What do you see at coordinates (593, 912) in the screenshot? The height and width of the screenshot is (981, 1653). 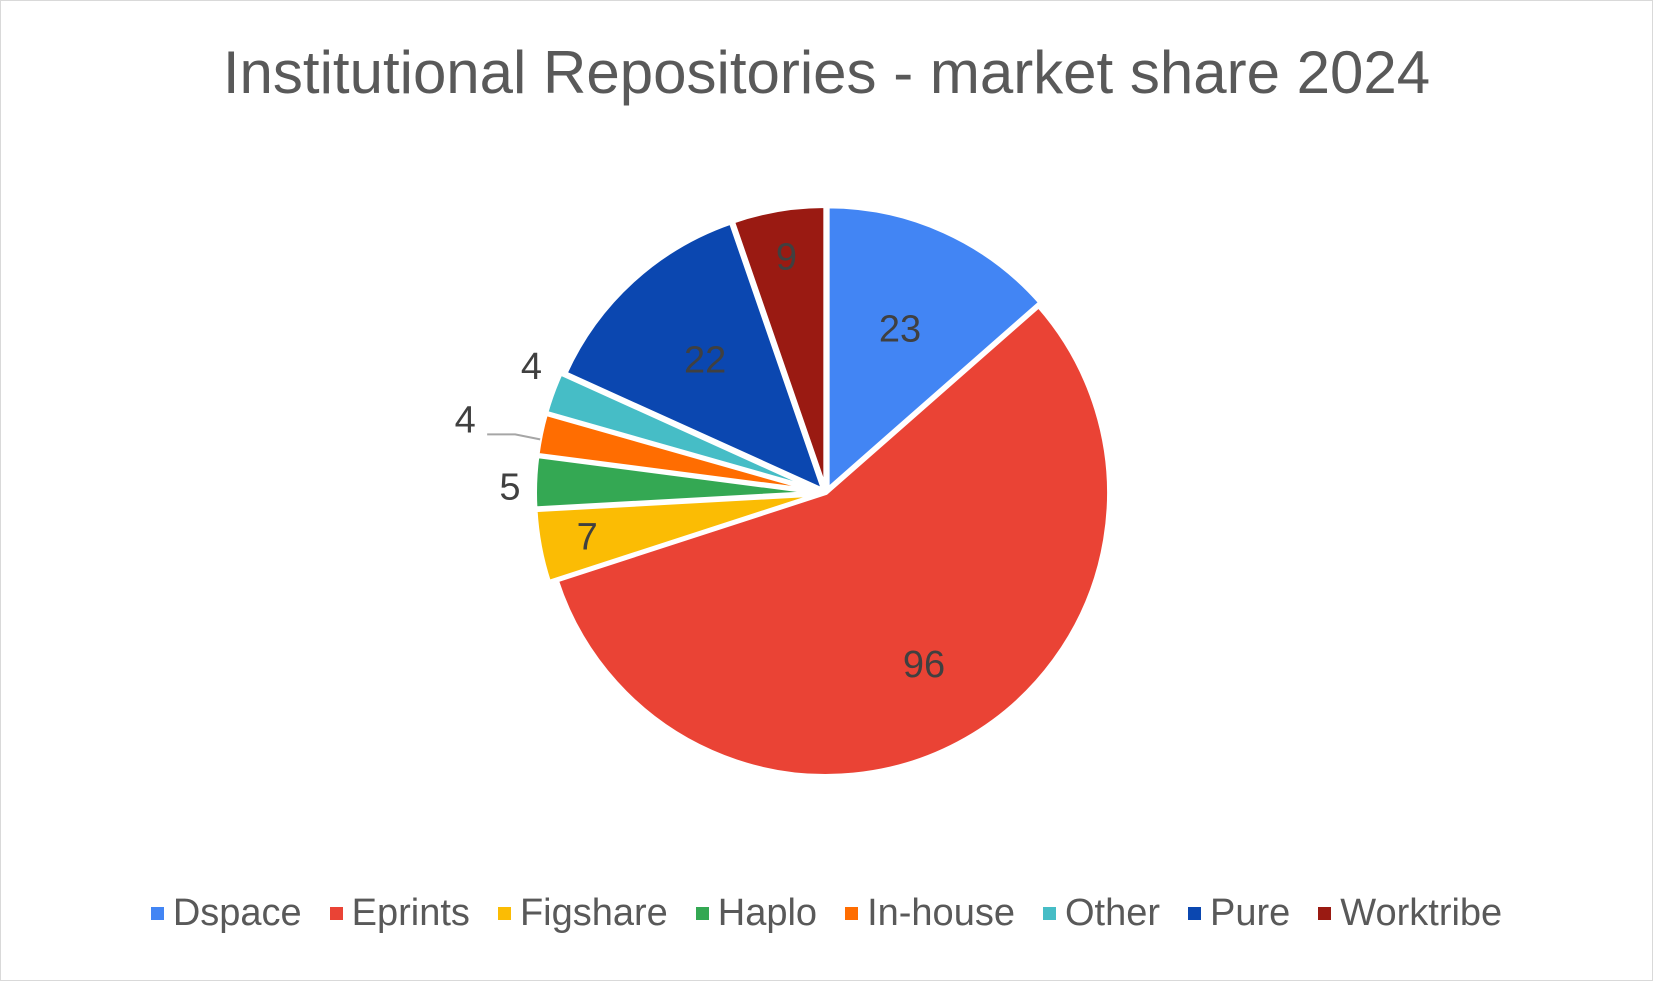 I see `legend-label: Figshare` at bounding box center [593, 912].